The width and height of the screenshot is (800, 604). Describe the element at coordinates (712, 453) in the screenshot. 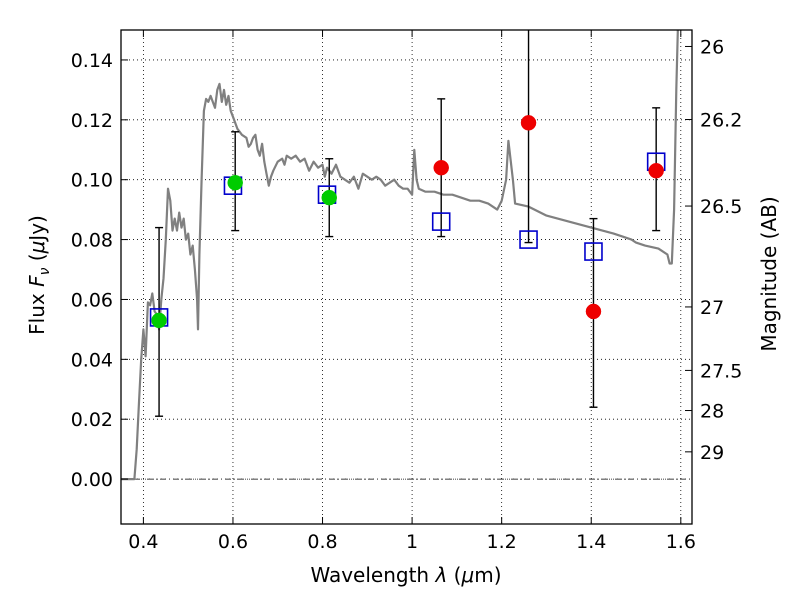

I see `y2-tick-label: 29` at that location.